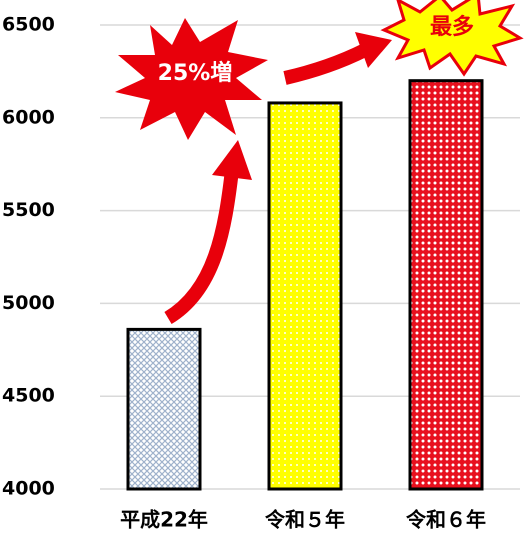 This screenshot has height=536, width=528. What do you see at coordinates (28, 303) in the screenshot?
I see `y-tick-label: 5000` at bounding box center [28, 303].